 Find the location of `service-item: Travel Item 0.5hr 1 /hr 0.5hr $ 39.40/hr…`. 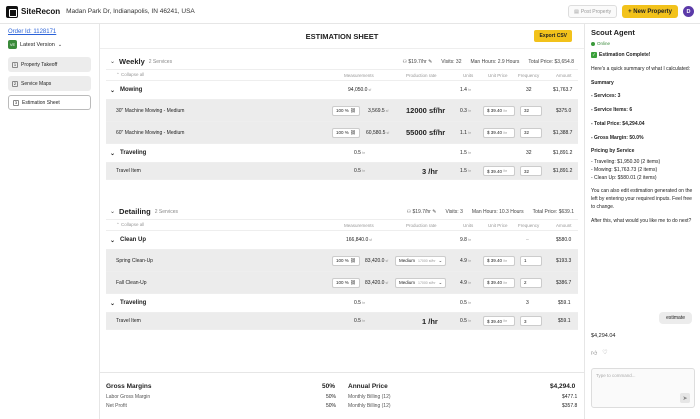

service-item: Travel Item 0.5hr 1 /hr 0.5hr $ 39.40/hr… is located at coordinates (342, 321).